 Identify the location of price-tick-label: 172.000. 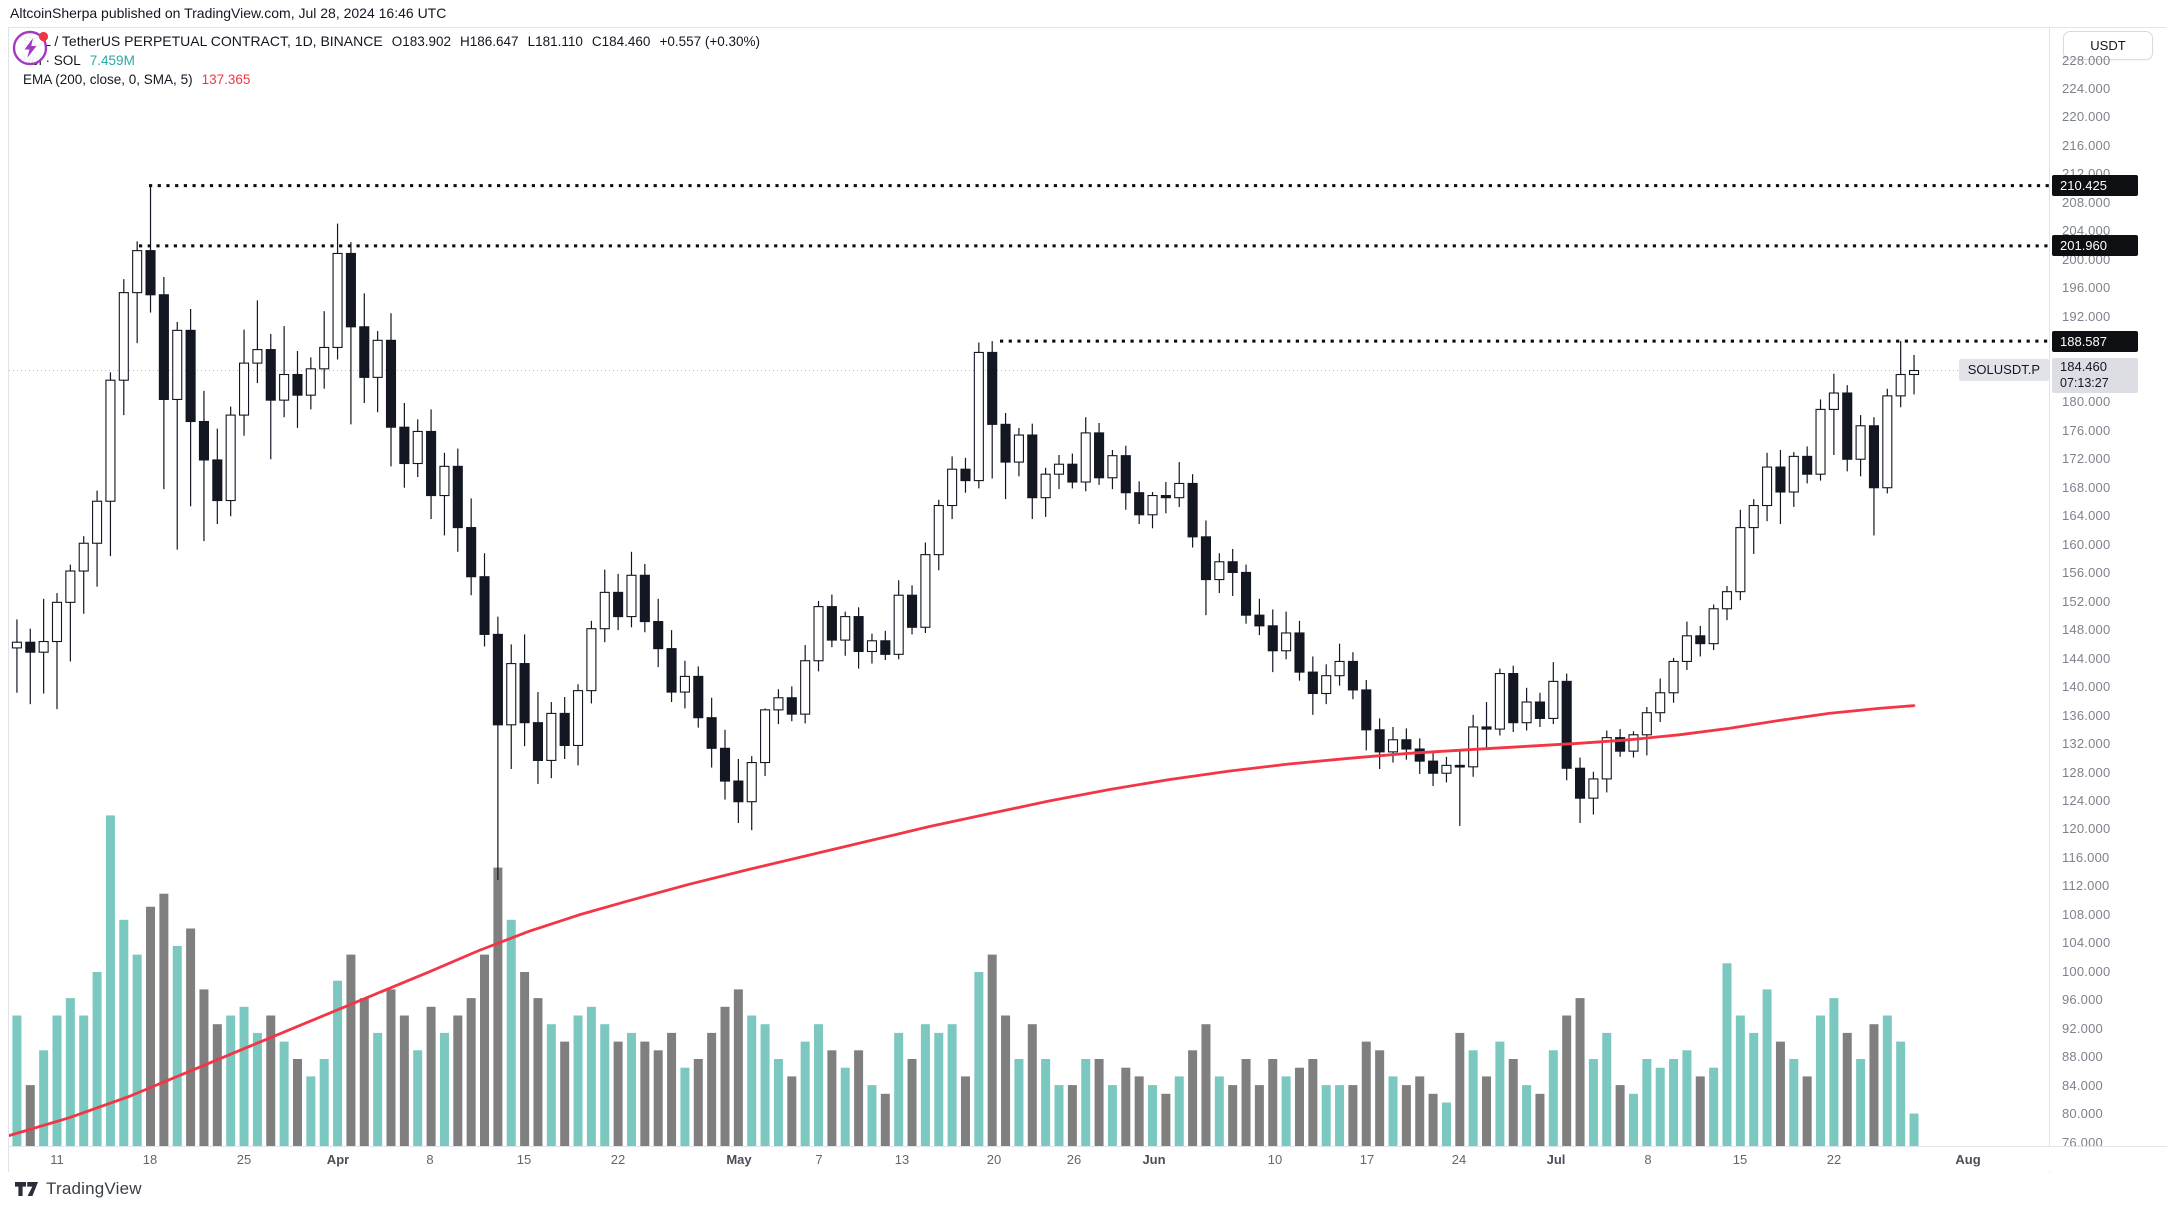
(2086, 459).